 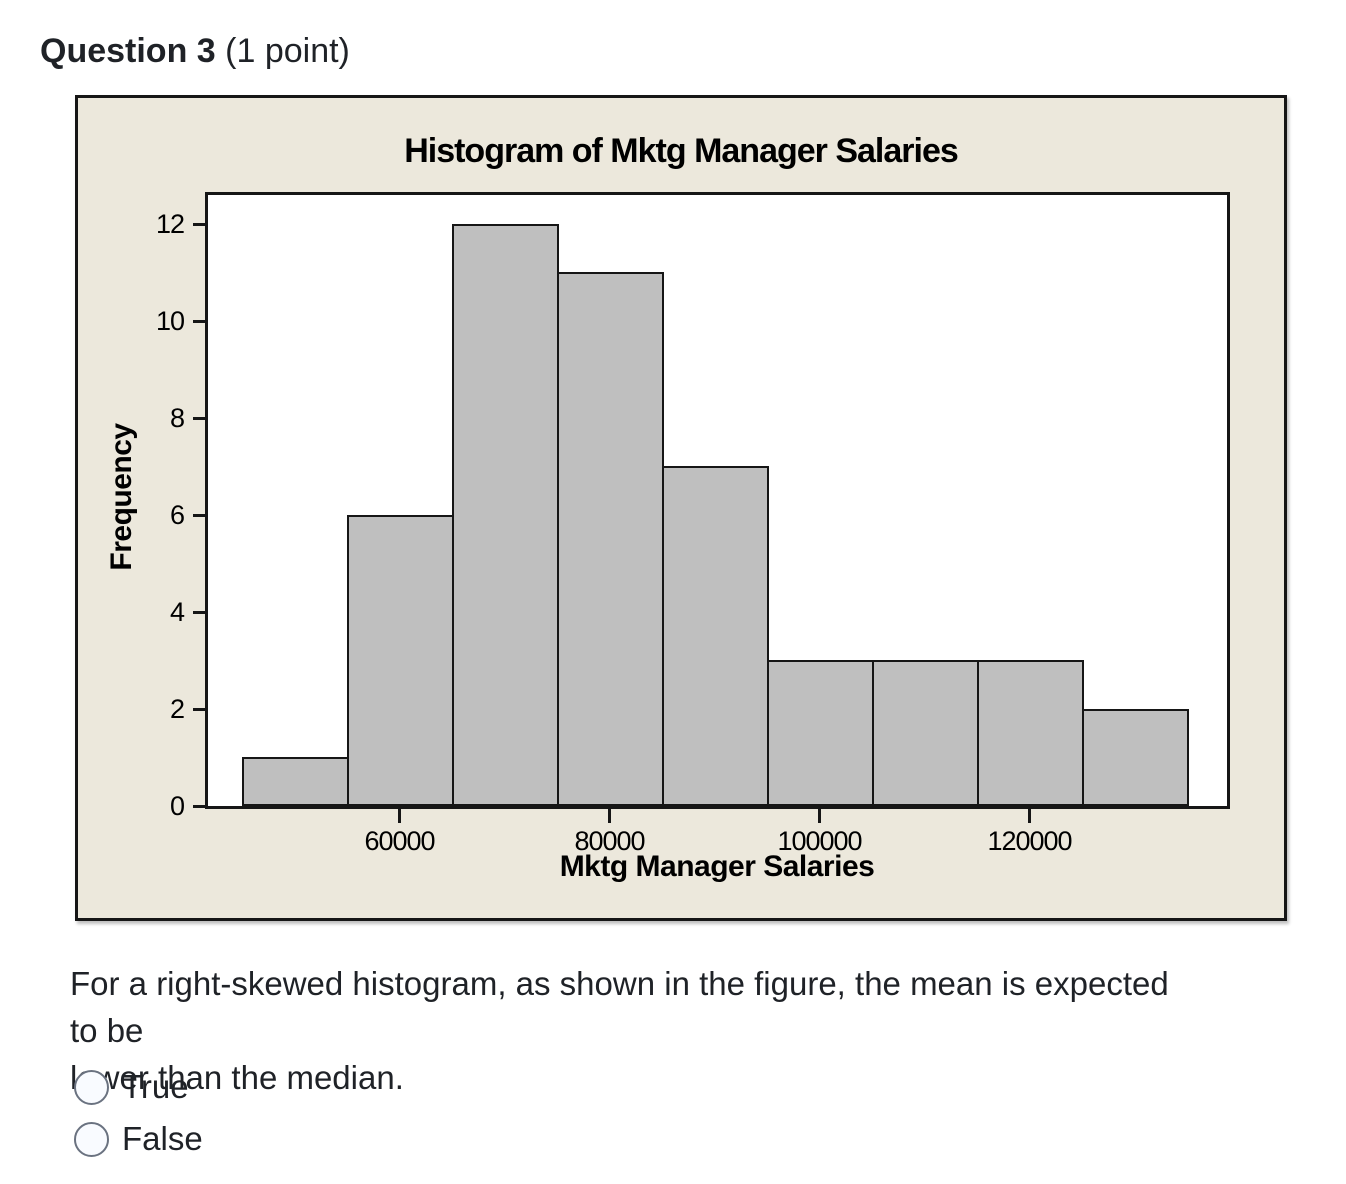 I want to click on question-number: Question 3, so click(x=128, y=51).